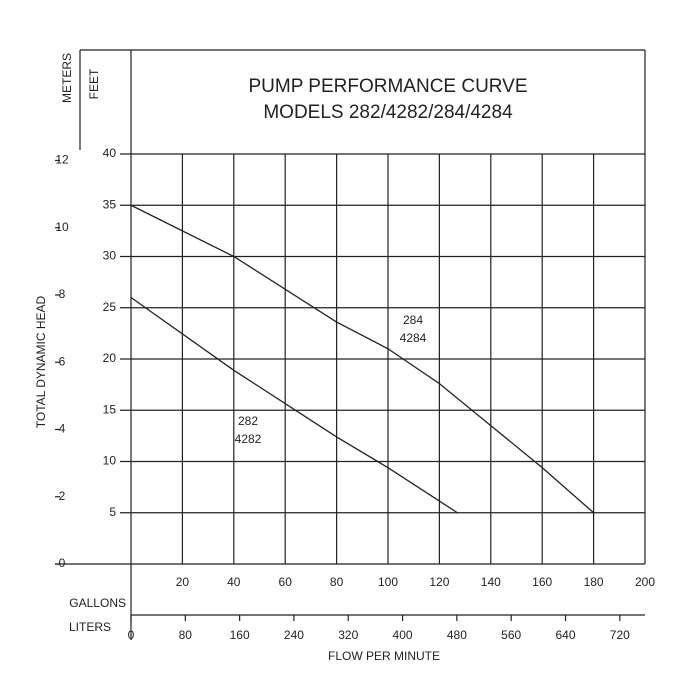 This screenshot has height=700, width=700. Describe the element at coordinates (186, 635) in the screenshot. I see `x2-tick-label: 80` at that location.